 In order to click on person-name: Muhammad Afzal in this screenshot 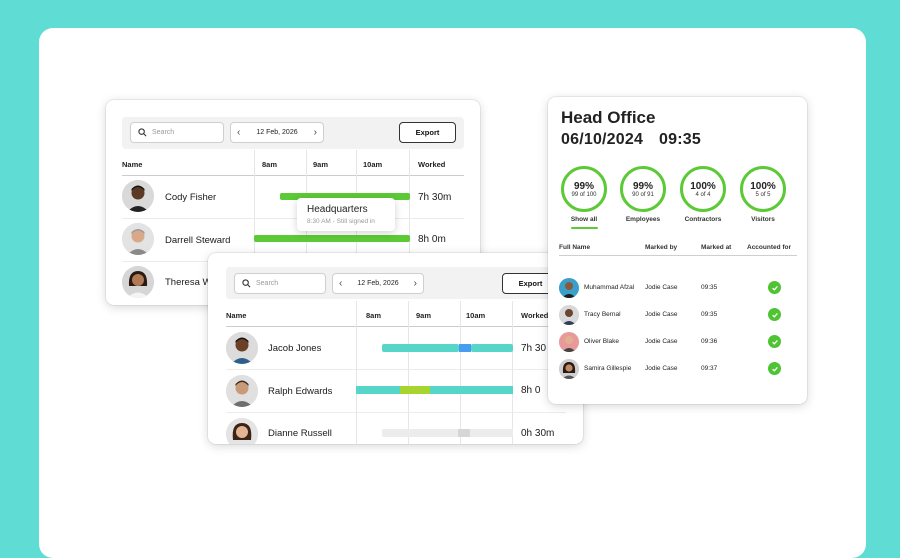, I will do `click(609, 287)`.